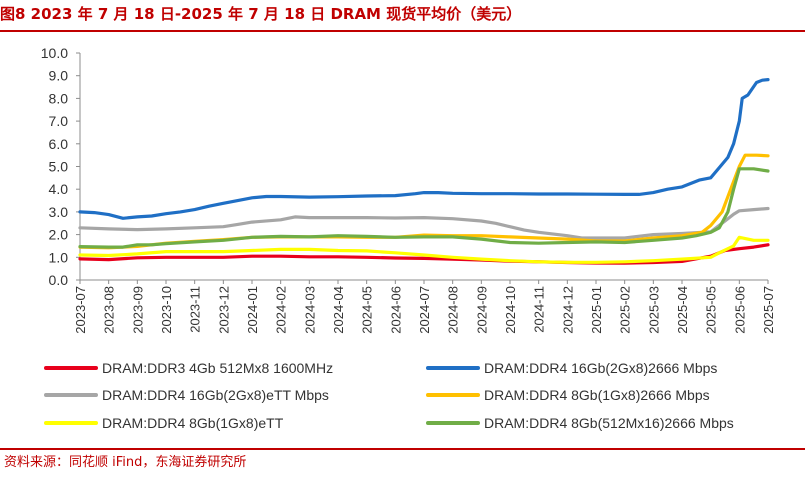 The height and width of the screenshot is (477, 805). What do you see at coordinates (338, 310) in the screenshot?
I see `x-tick-label: 2024-04` at bounding box center [338, 310].